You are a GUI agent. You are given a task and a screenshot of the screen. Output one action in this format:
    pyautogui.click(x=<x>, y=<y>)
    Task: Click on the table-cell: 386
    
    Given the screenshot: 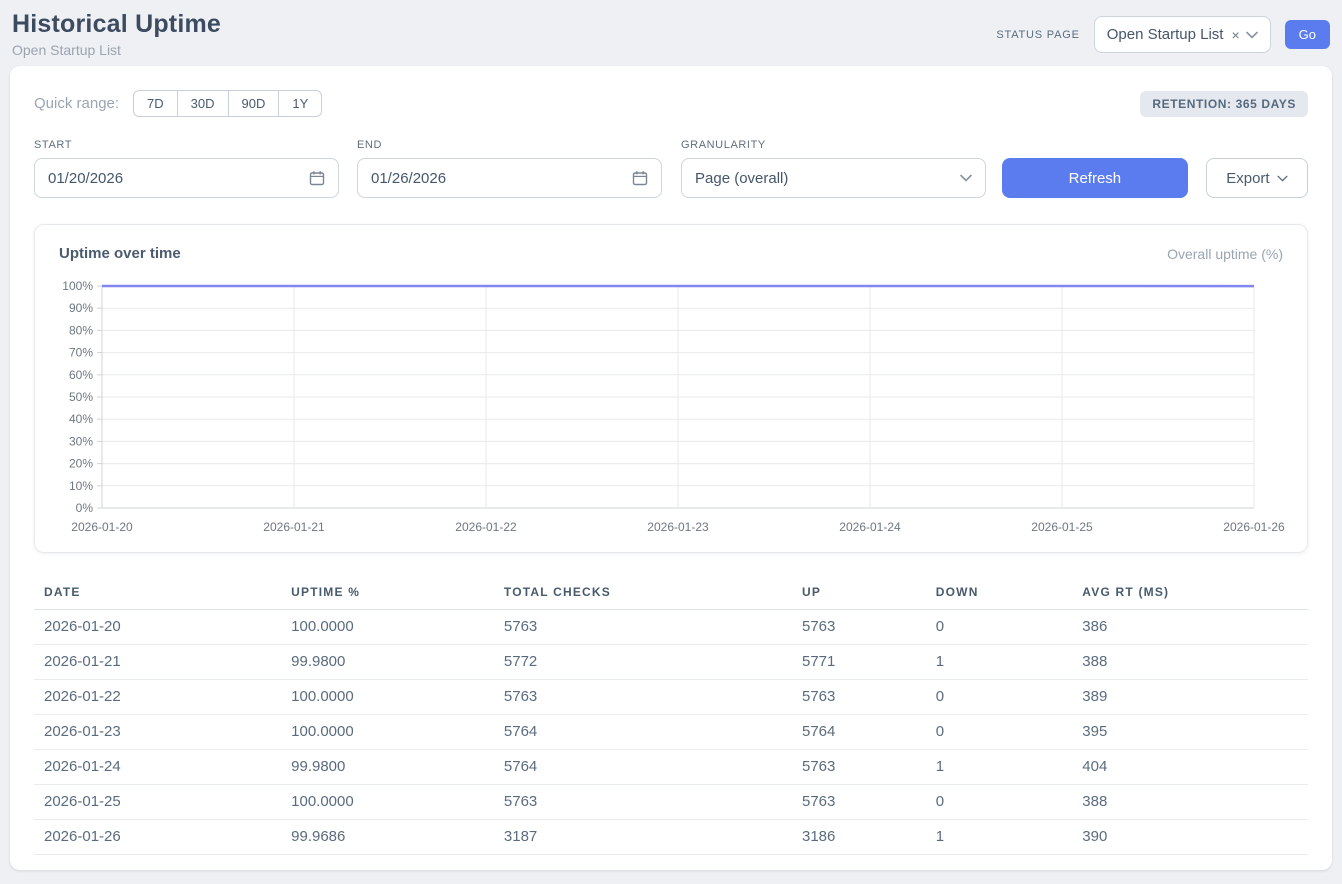 What is the action you would take?
    pyautogui.click(x=1190, y=627)
    